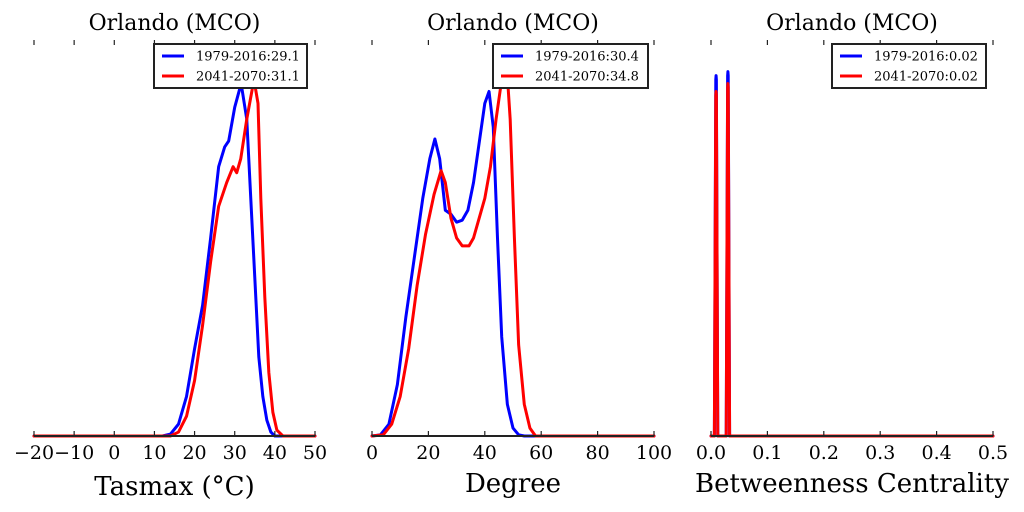  What do you see at coordinates (235, 453) in the screenshot?
I see `x-tick-label: 30` at bounding box center [235, 453].